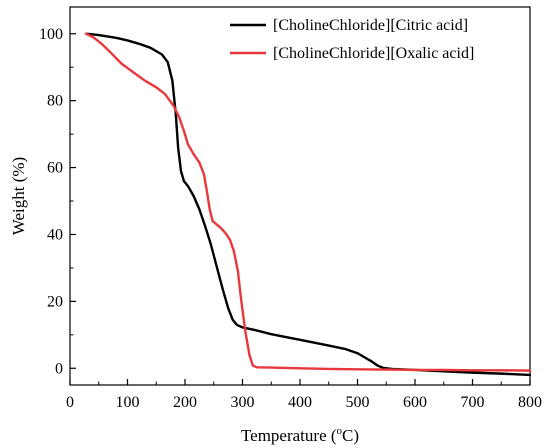  What do you see at coordinates (300, 435) in the screenshot?
I see `x-axis-title: Temperature (oC)` at bounding box center [300, 435].